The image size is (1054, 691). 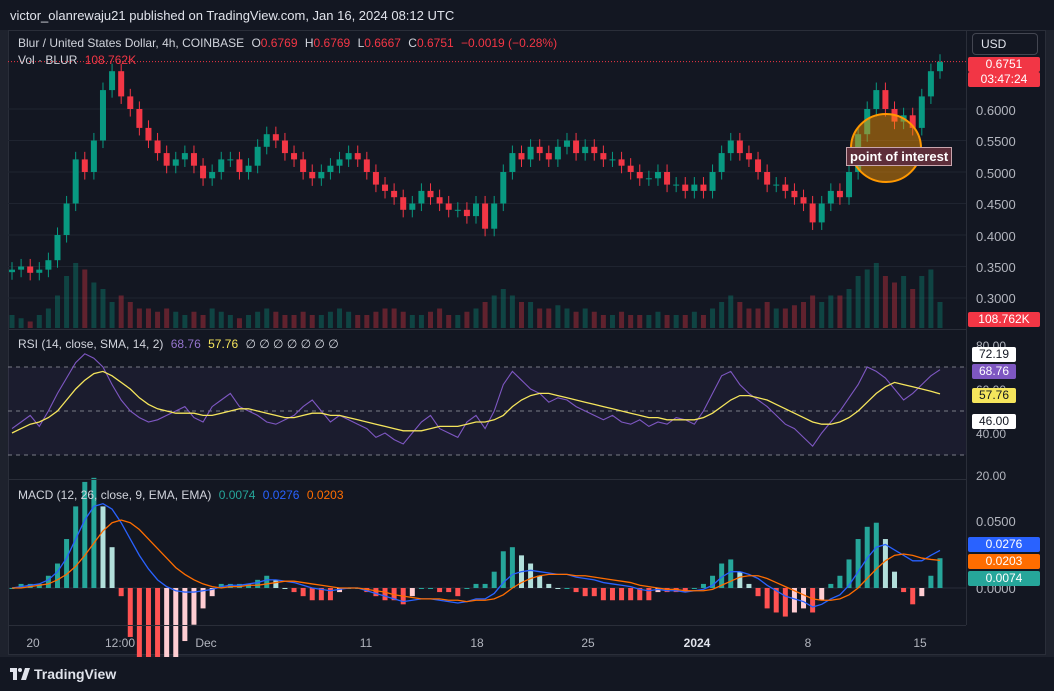 I want to click on tradingview-brand: TradingView, so click(x=75, y=674).